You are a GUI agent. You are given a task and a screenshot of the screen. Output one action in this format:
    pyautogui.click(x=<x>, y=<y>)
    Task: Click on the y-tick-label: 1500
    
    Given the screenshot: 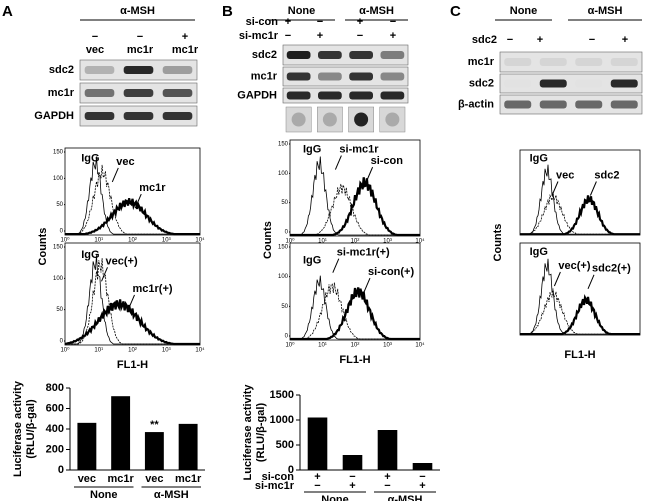 What is the action you would take?
    pyautogui.click(x=282, y=395)
    